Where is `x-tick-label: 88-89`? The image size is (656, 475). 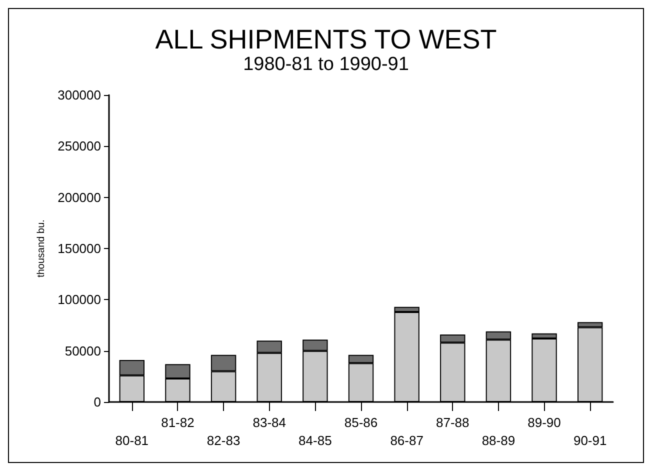 x-tick-label: 88-89 is located at coordinates (499, 440).